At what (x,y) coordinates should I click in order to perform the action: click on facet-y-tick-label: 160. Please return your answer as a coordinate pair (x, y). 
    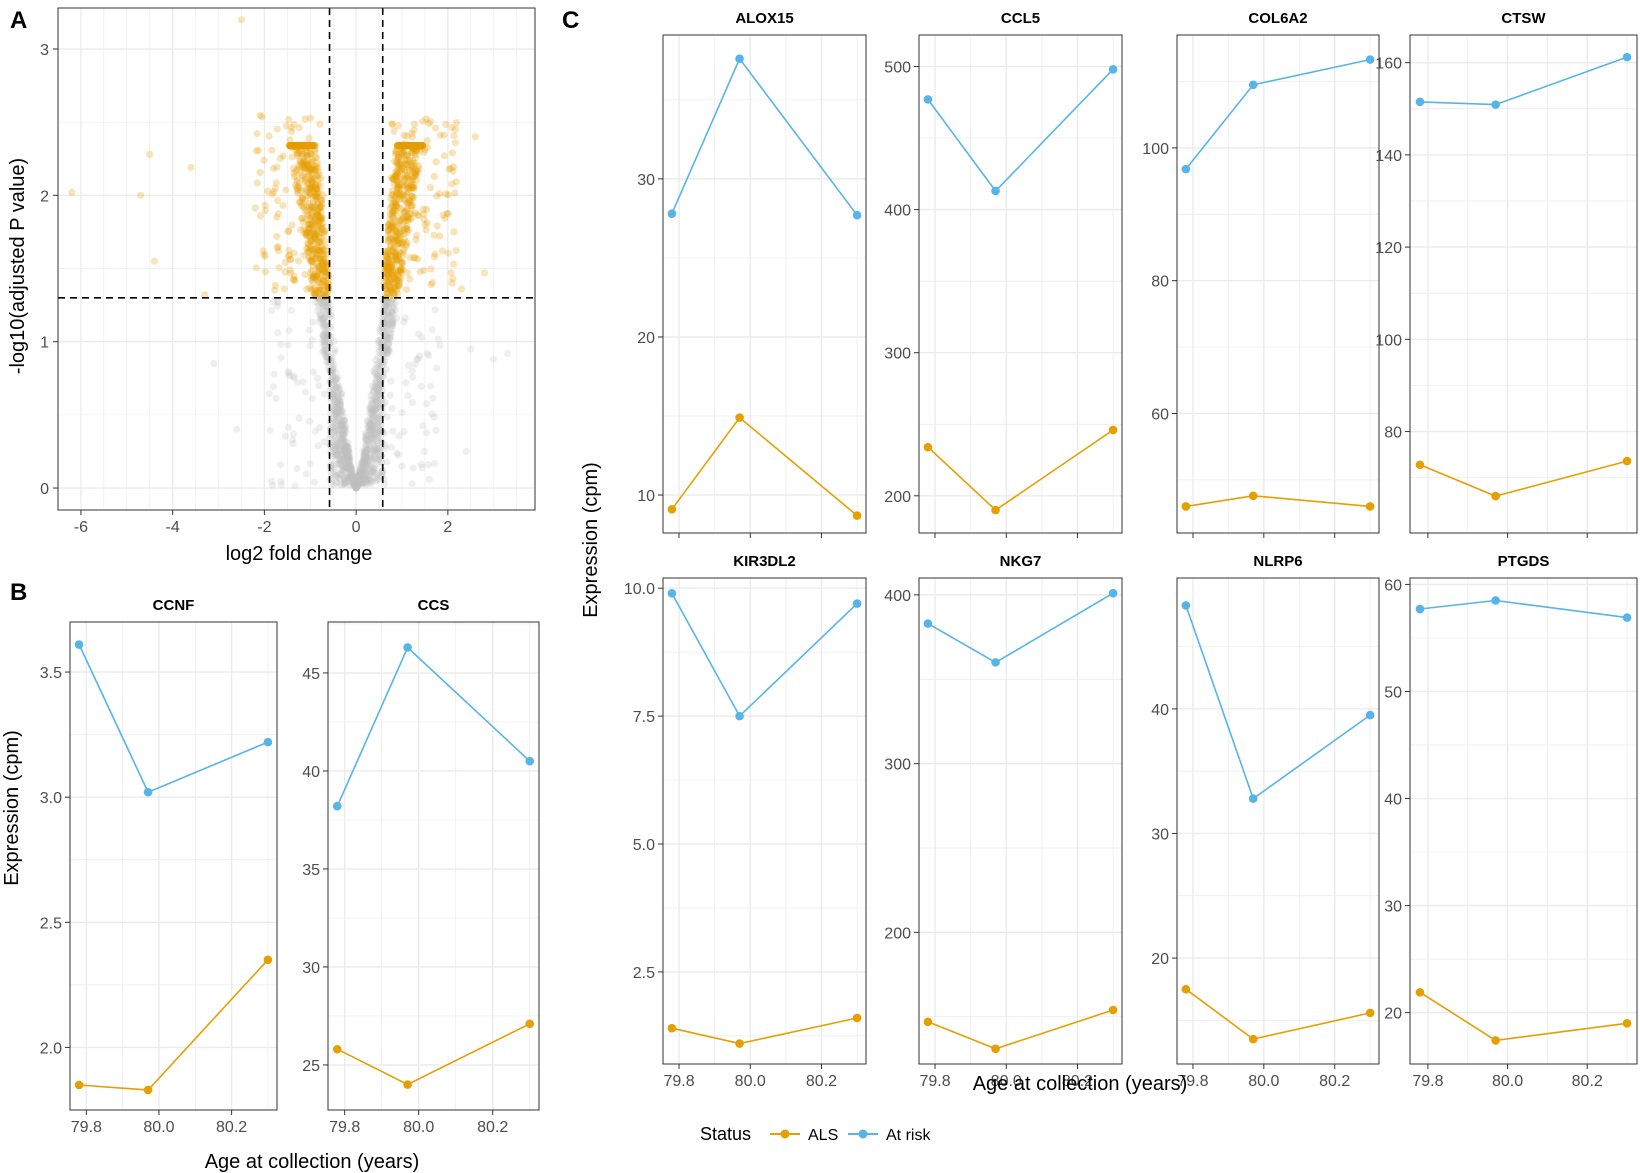
    Looking at the image, I should click on (1388, 64).